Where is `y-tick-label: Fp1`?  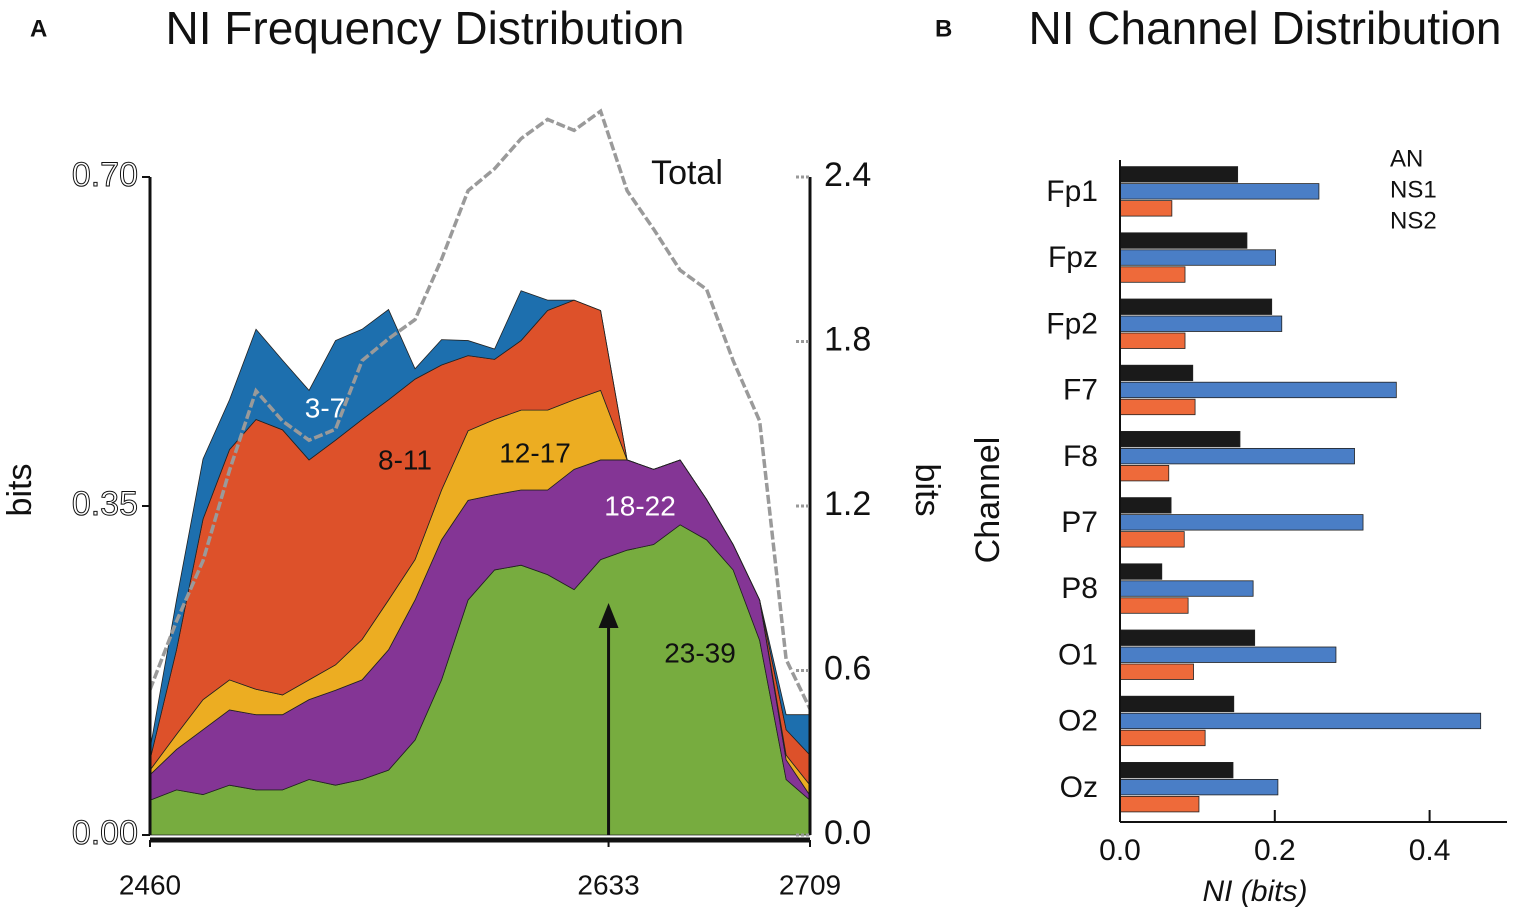
y-tick-label: Fp1 is located at coordinates (1072, 191).